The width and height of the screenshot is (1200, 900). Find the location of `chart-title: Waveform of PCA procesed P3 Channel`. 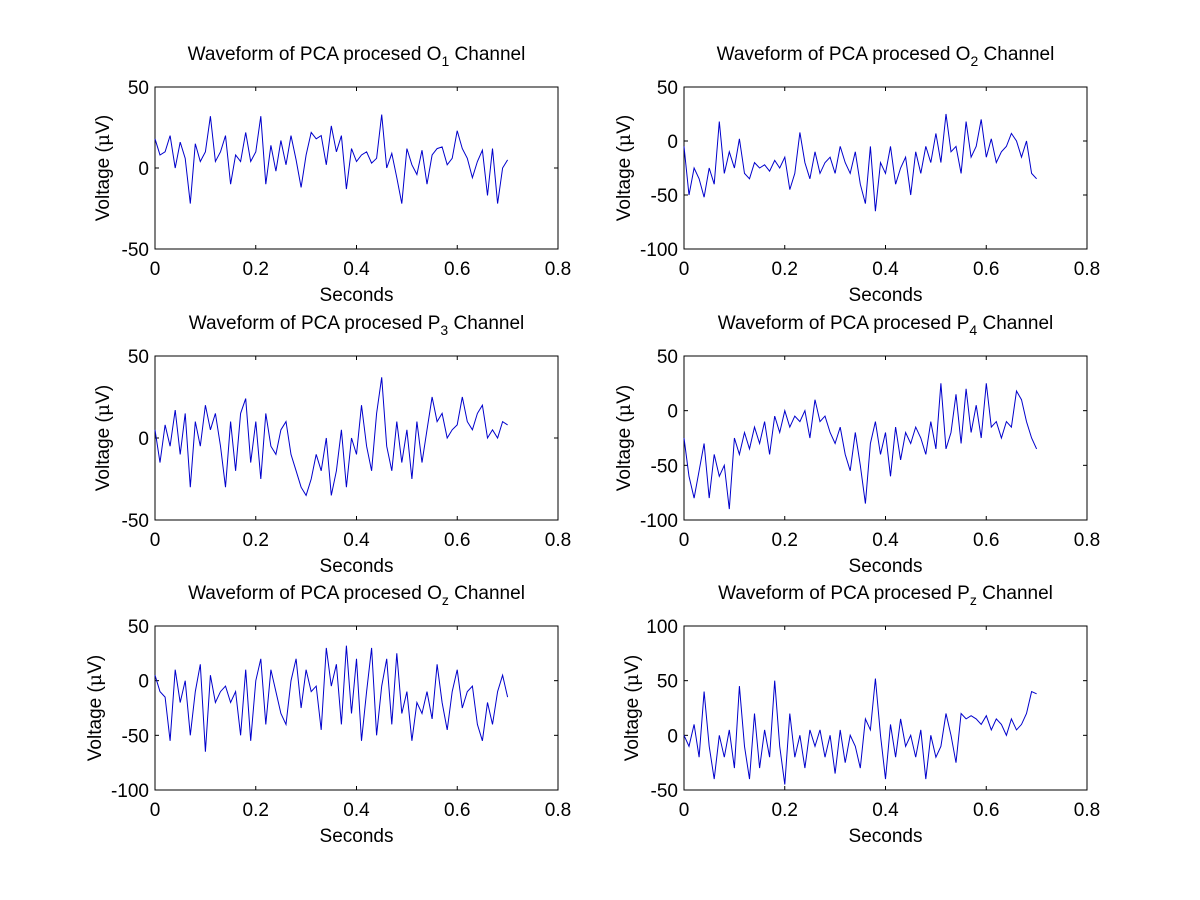

chart-title: Waveform of PCA procesed P3 Channel is located at coordinates (357, 325).